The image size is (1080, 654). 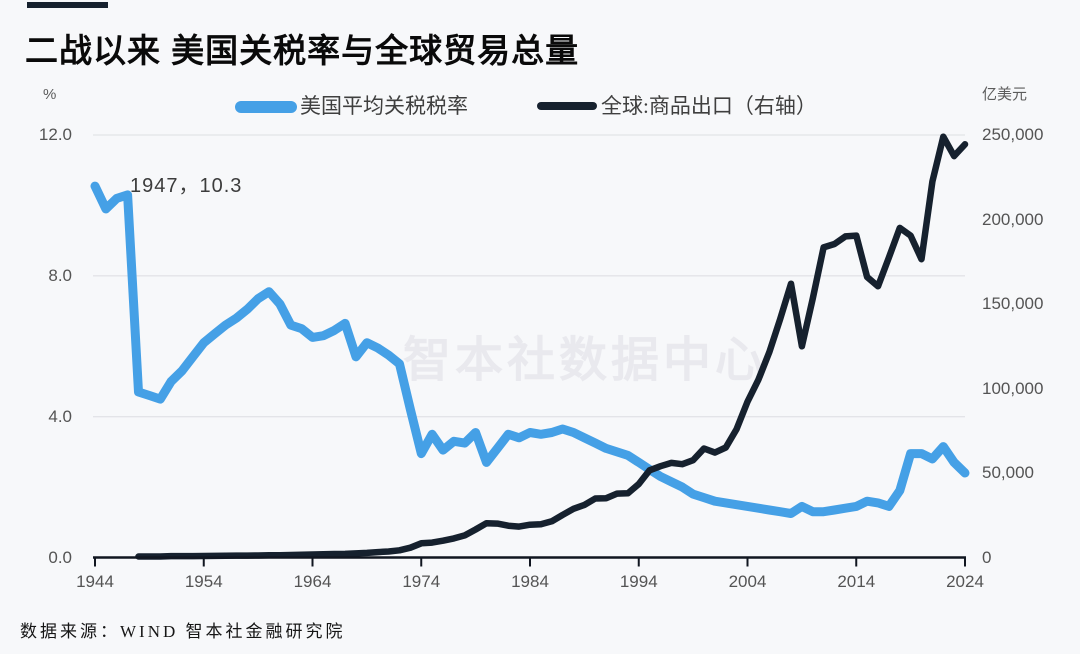 What do you see at coordinates (60, 275) in the screenshot?
I see `left-axis-tick-label: 8.0` at bounding box center [60, 275].